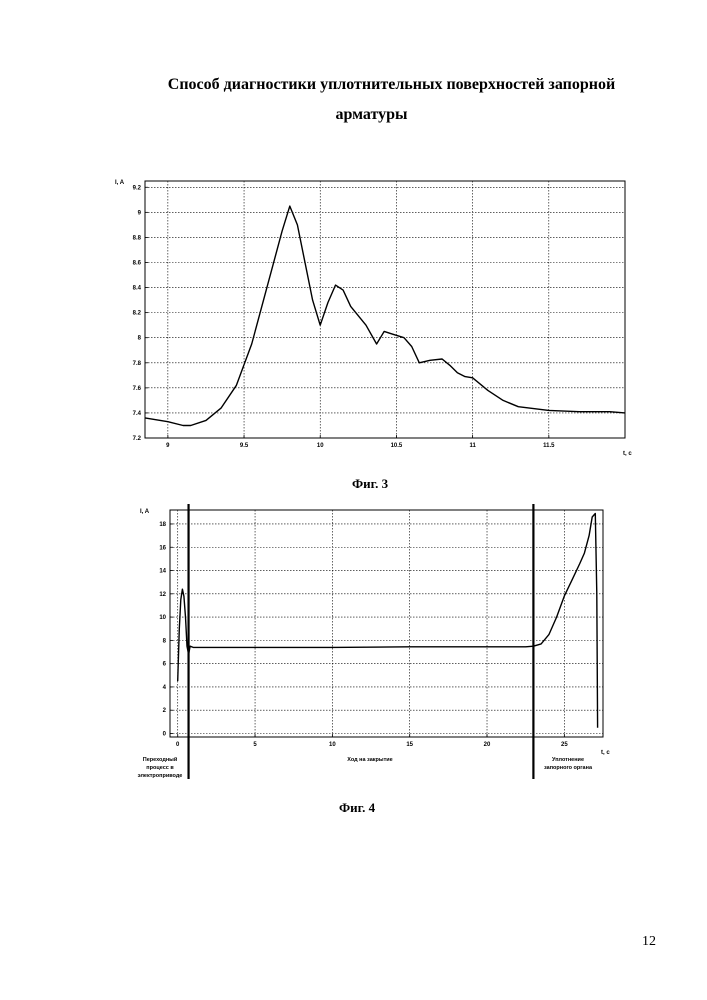 The width and height of the screenshot is (707, 1000). I want to click on y-tick-label: 16, so click(162, 548).